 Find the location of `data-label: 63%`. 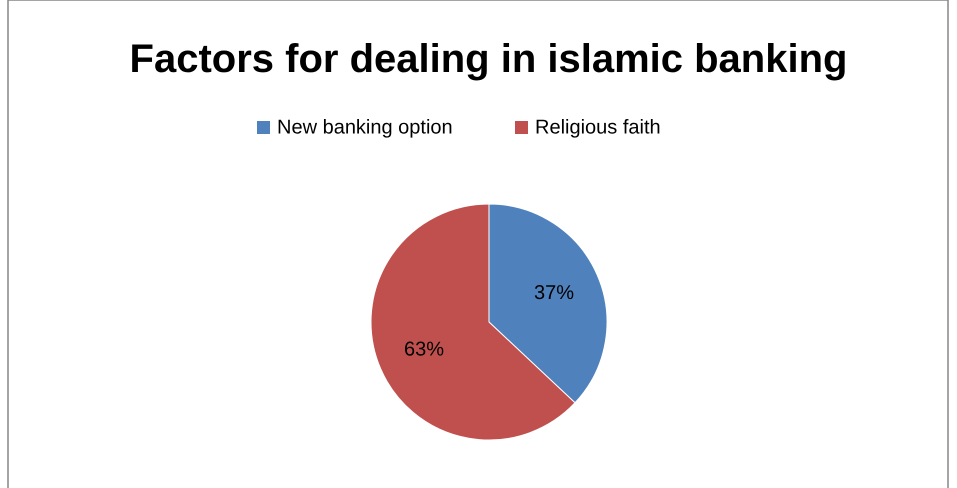

data-label: 63% is located at coordinates (424, 349).